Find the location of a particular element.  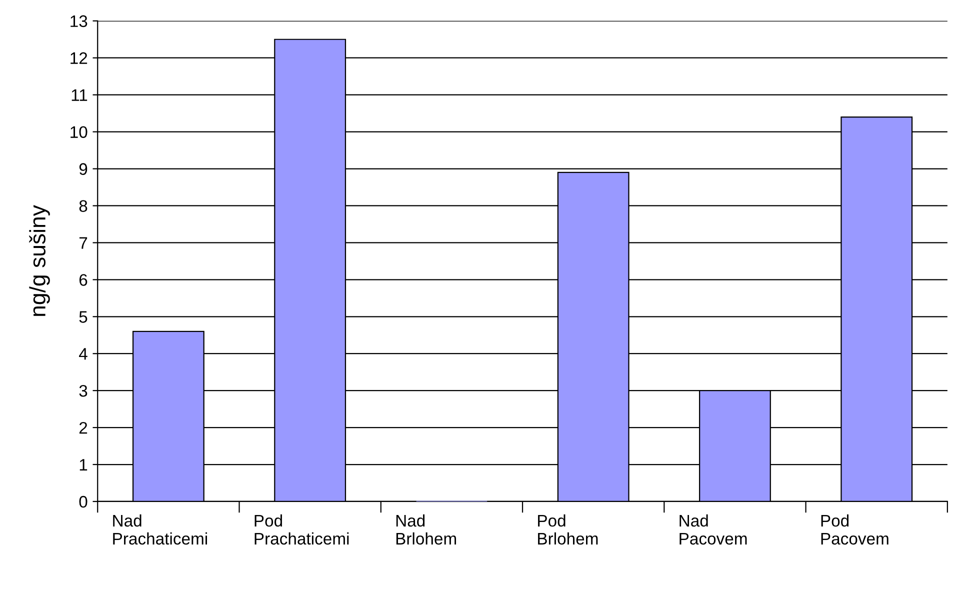

x-tick-label: Nad Brlohem is located at coordinates (426, 529).